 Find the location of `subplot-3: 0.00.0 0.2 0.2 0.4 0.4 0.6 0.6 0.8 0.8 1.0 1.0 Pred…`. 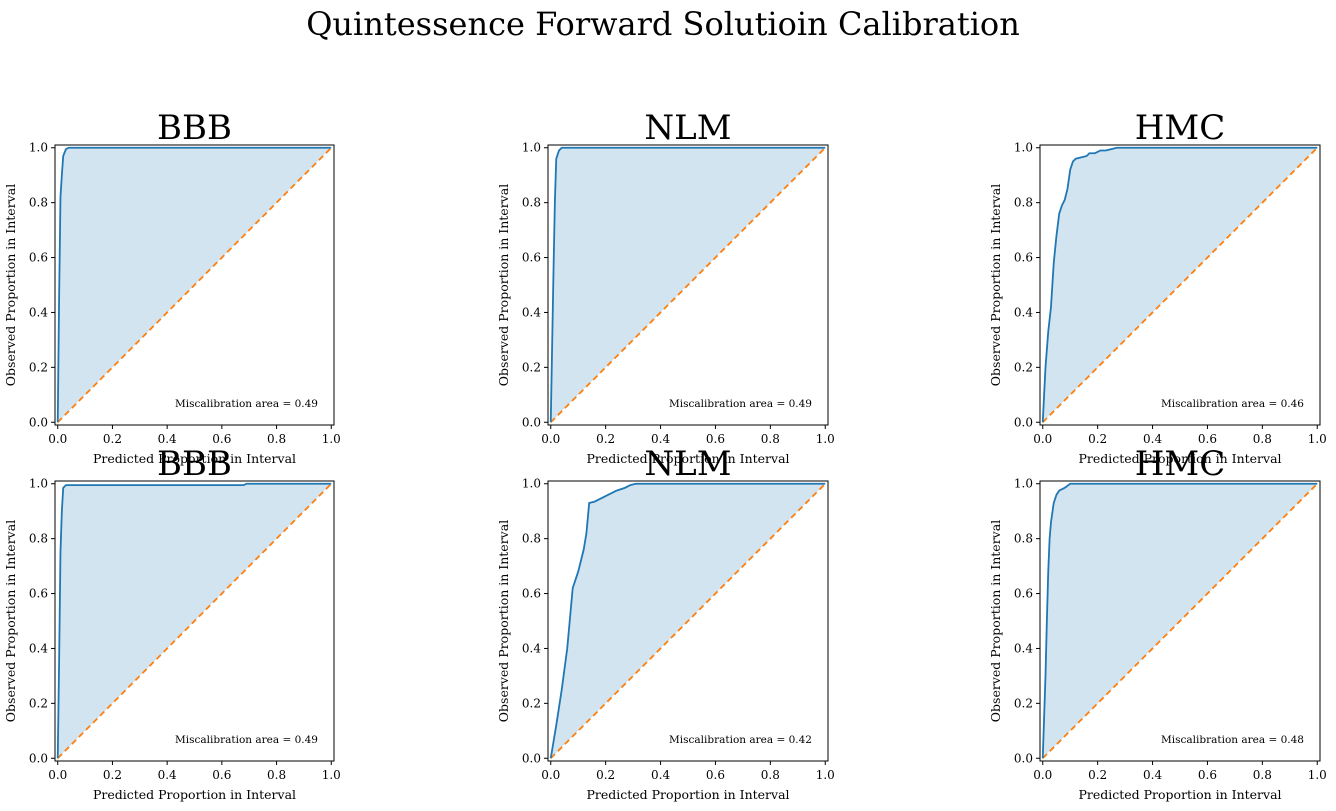

subplot-3: 0.00.0 0.2 0.2 0.4 0.4 0.6 0.6 0.8 0.8 1.0 1.0 Pred… is located at coordinates (1157, 287).